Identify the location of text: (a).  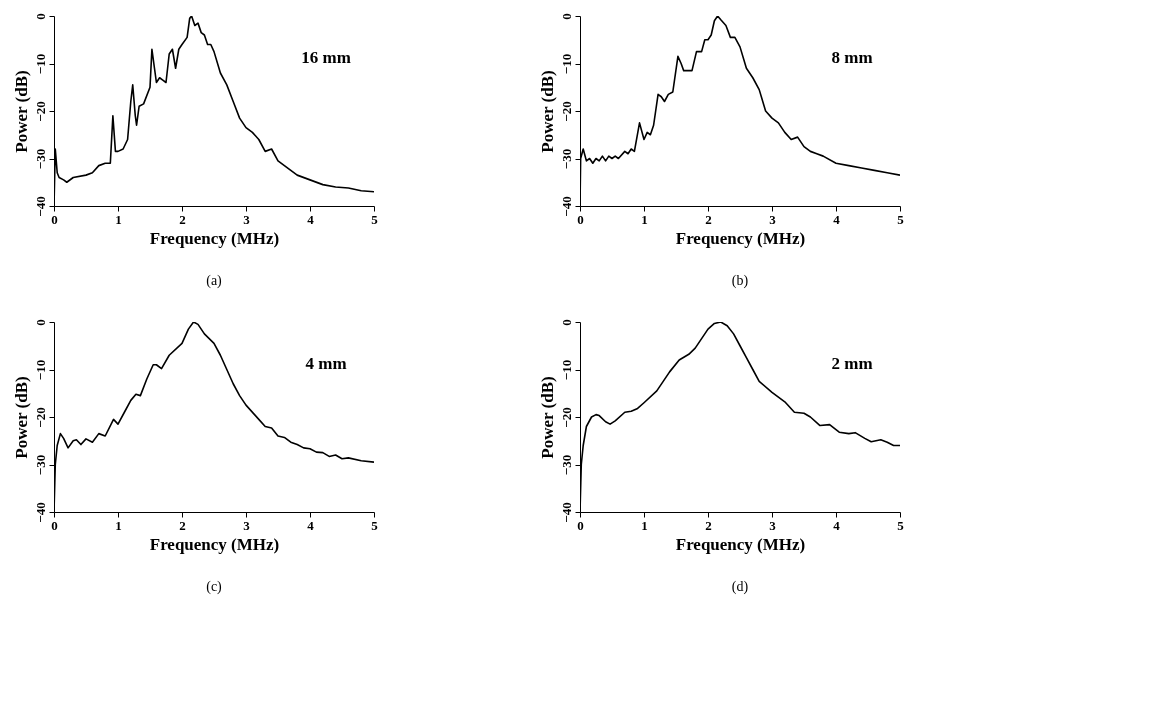
(214, 281).